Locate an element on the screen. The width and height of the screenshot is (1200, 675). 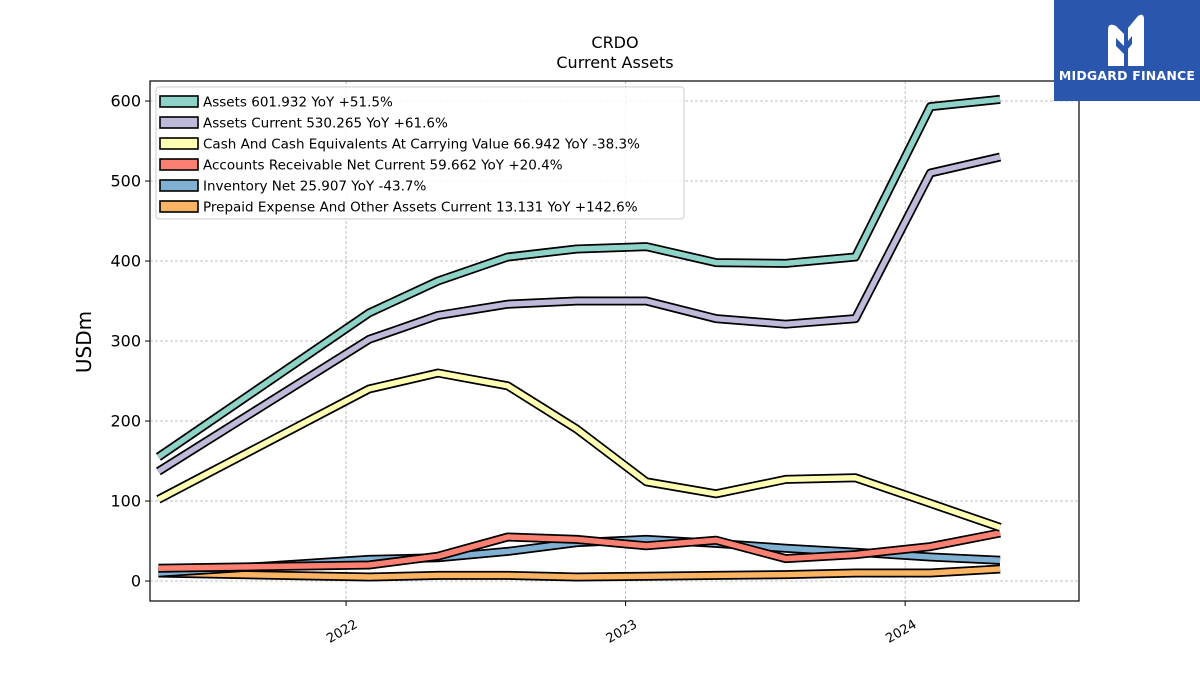
y-tick-label: 500 is located at coordinates (125, 181).